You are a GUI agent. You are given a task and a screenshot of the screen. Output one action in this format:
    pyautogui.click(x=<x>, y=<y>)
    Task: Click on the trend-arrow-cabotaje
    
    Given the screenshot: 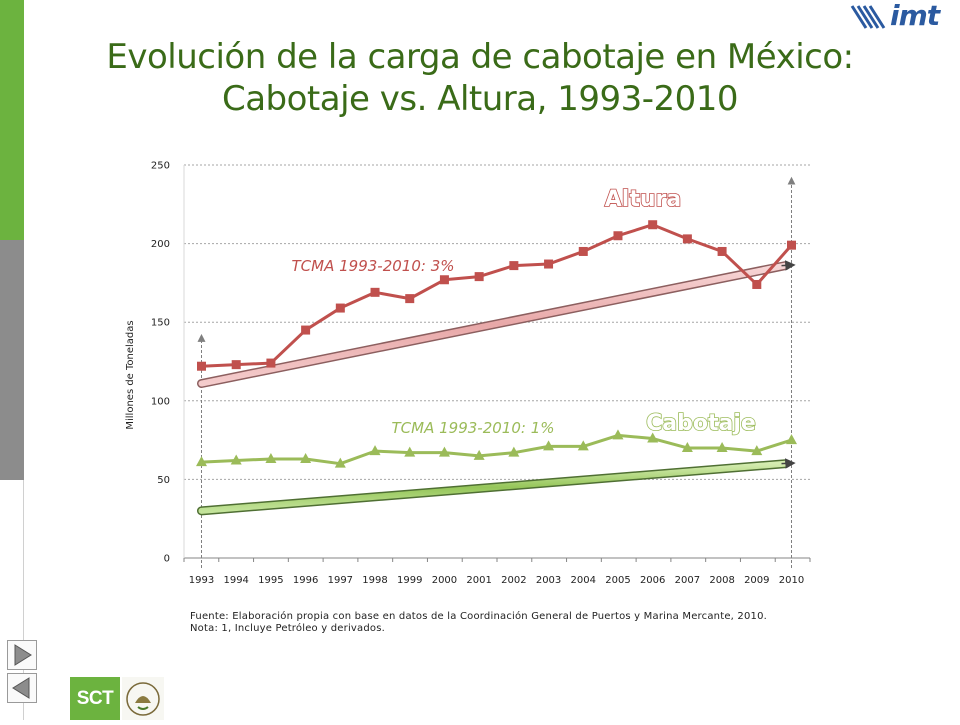 What is the action you would take?
    pyautogui.click(x=496, y=487)
    